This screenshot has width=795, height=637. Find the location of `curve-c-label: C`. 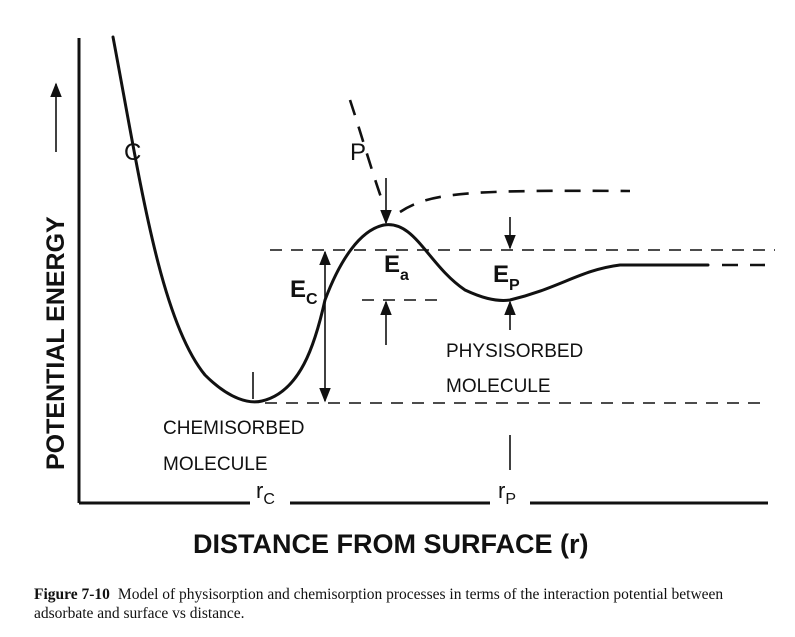

curve-c-label: C is located at coordinates (132, 152).